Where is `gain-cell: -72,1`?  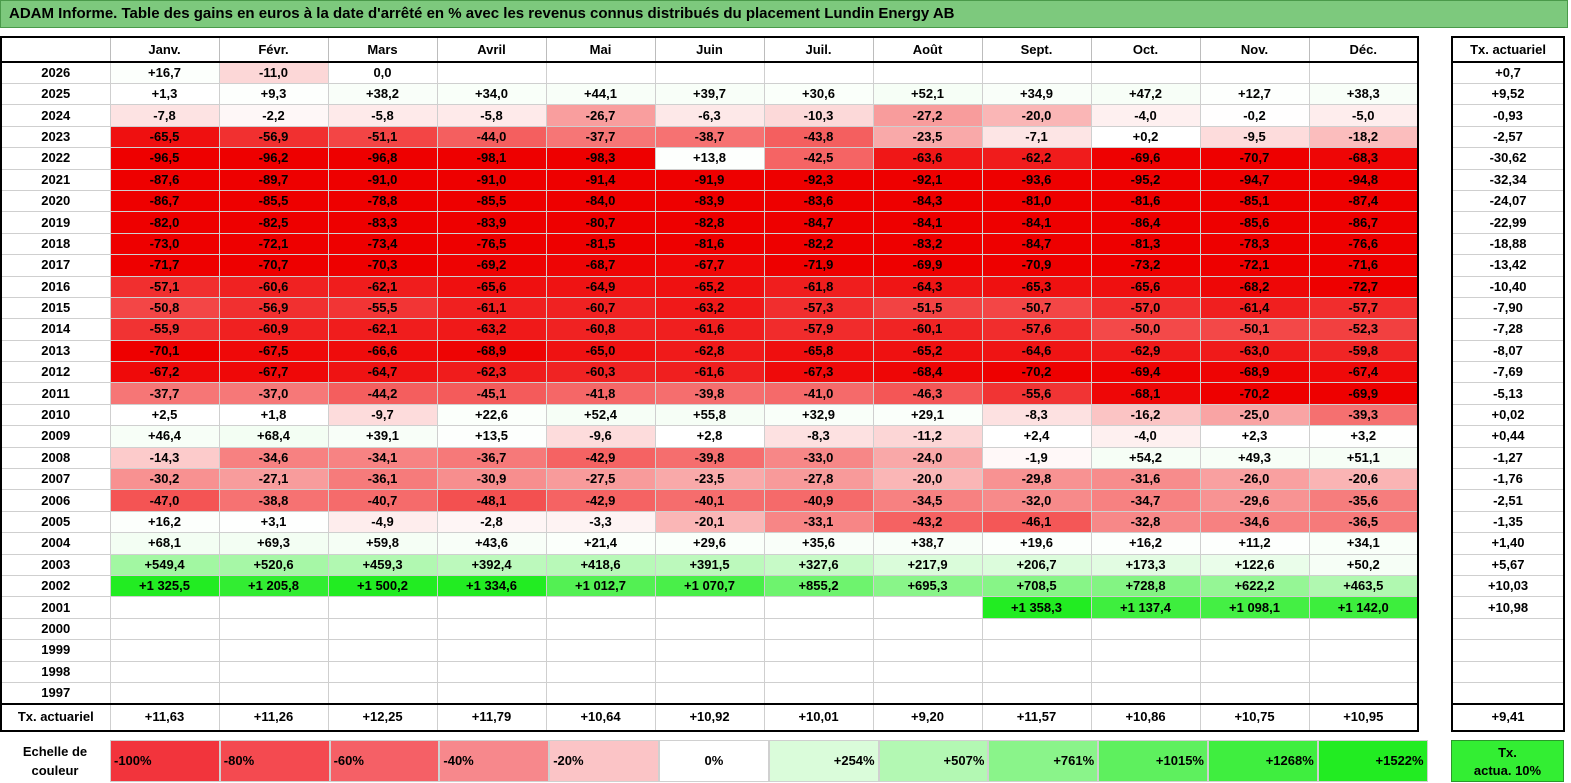 gain-cell: -72,1 is located at coordinates (273, 244).